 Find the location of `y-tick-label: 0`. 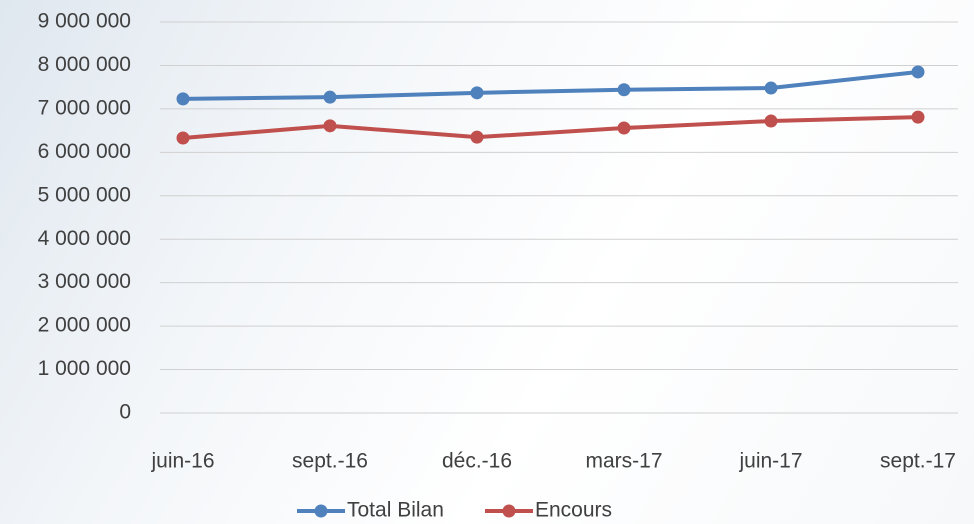

y-tick-label: 0 is located at coordinates (125, 412).